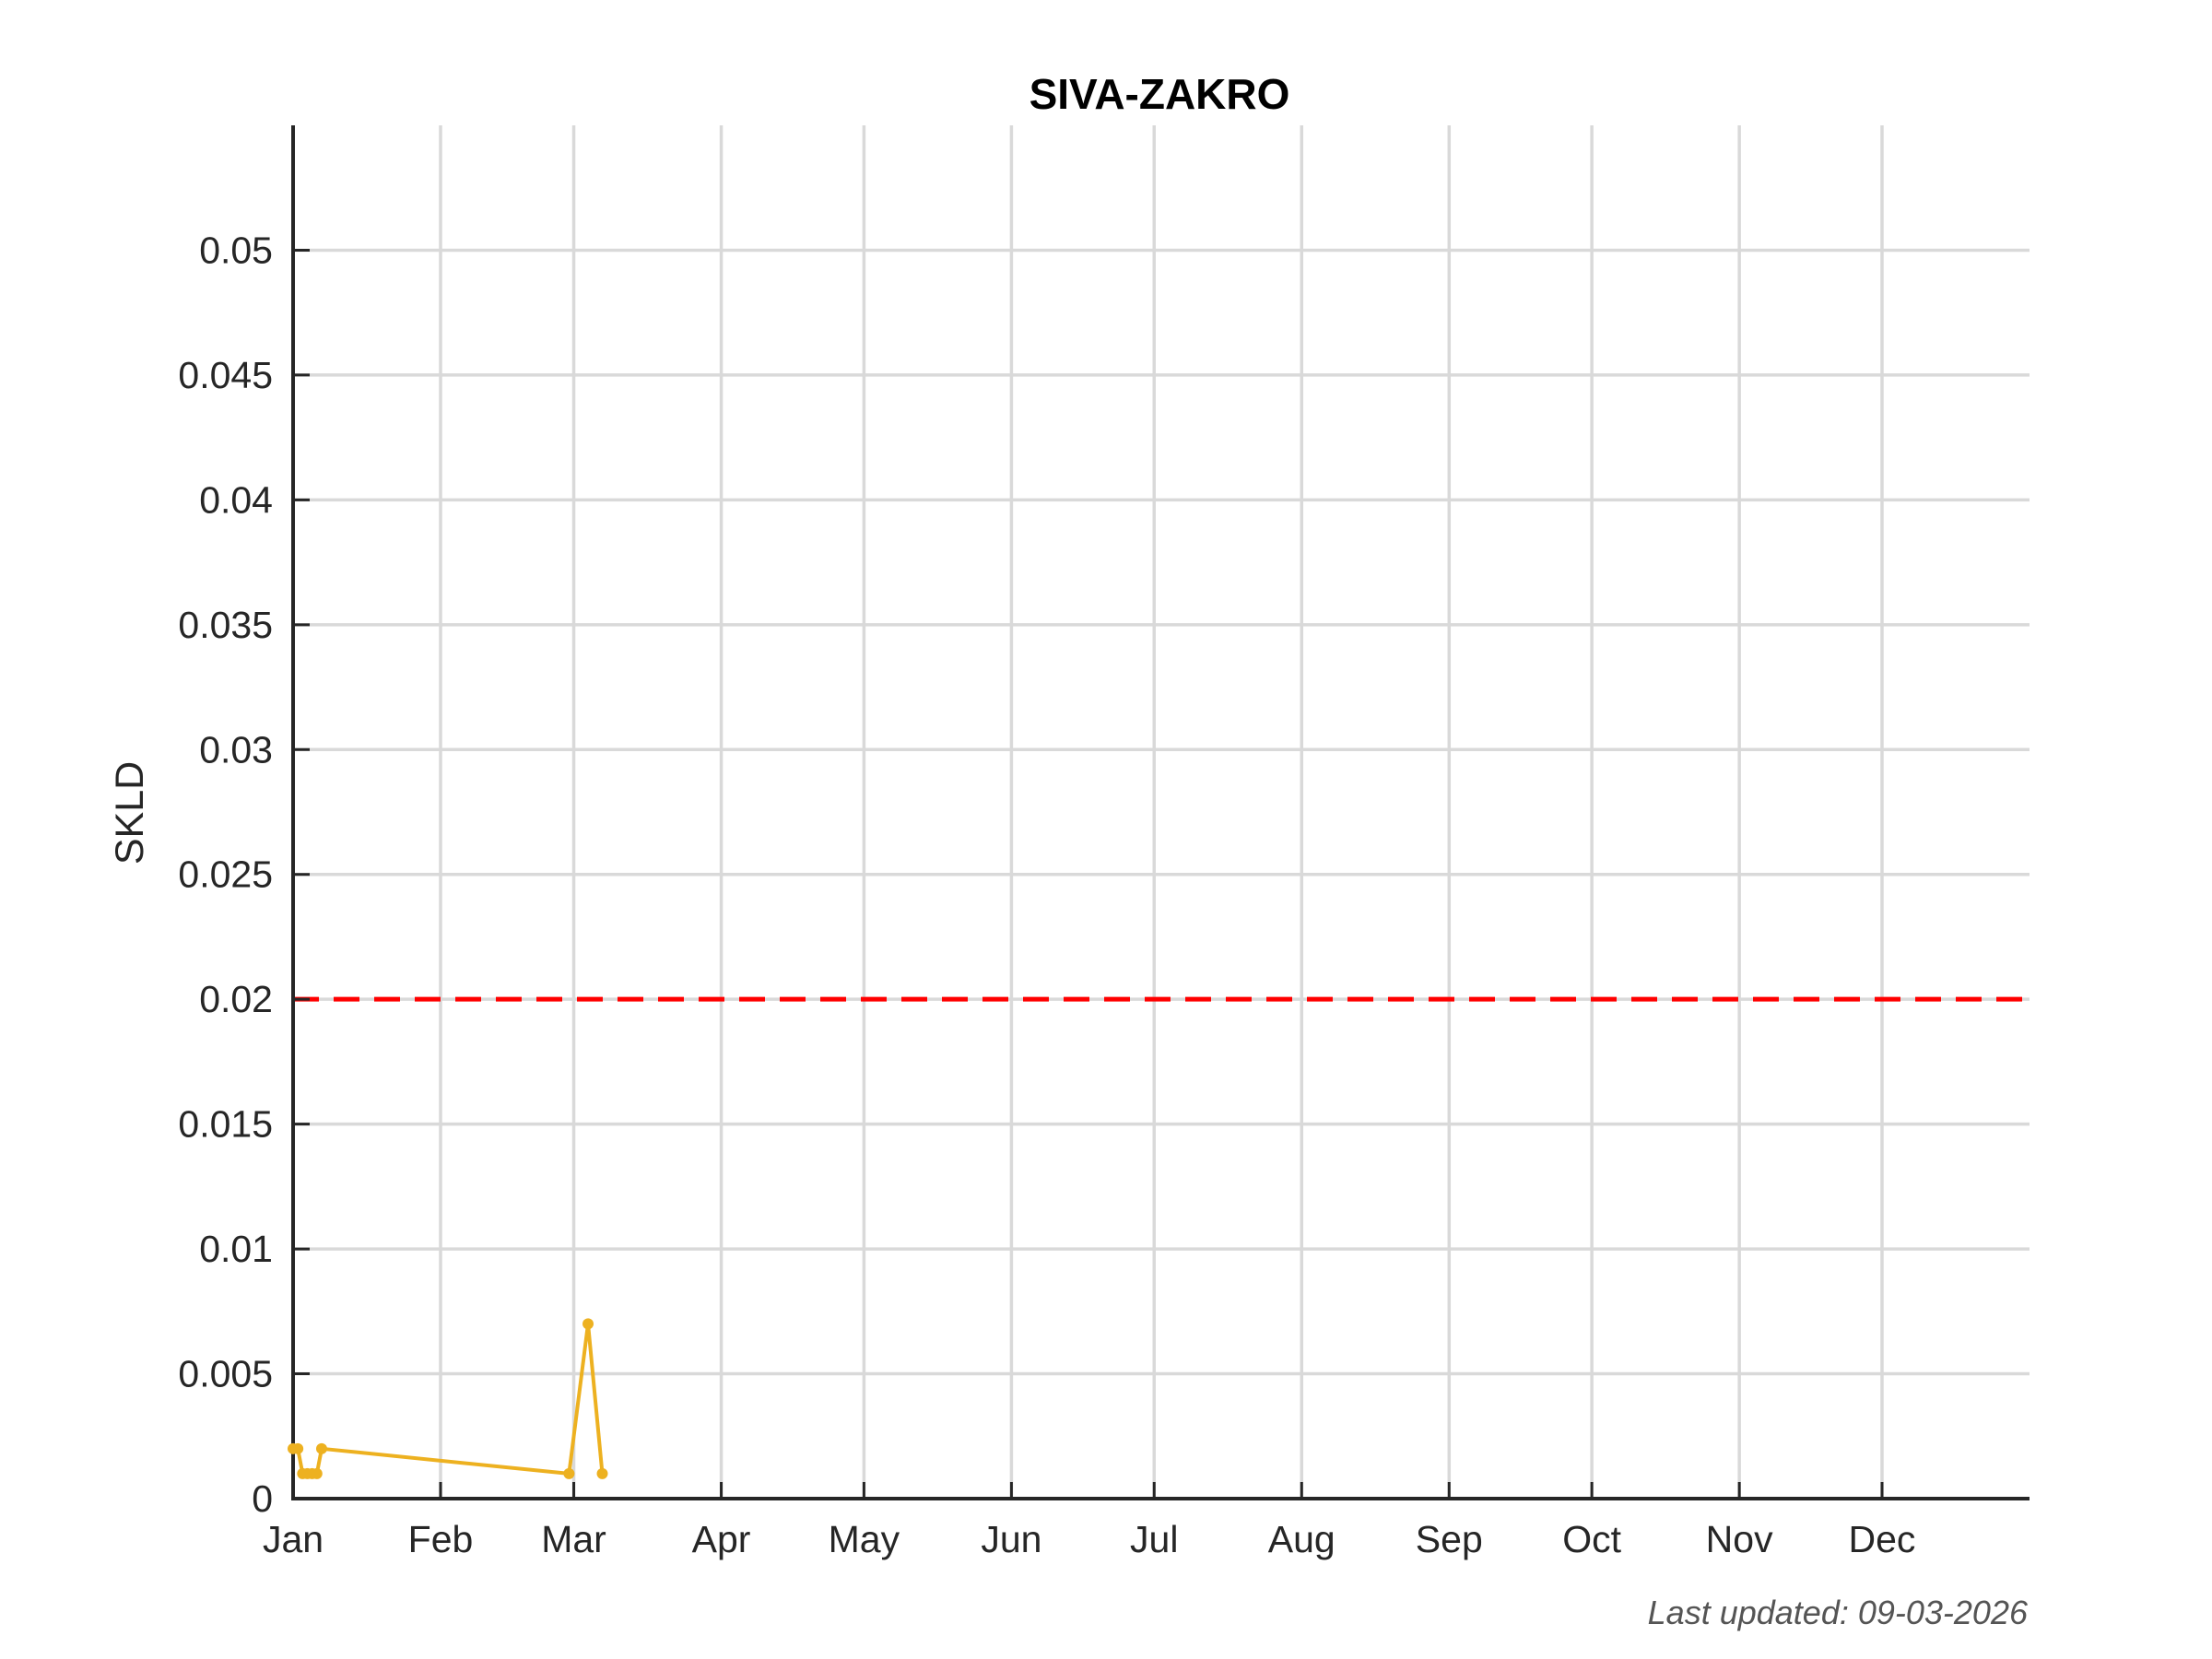 The width and height of the screenshot is (2212, 1659). Describe the element at coordinates (1449, 1539) in the screenshot. I see `x-tick-label: Sep` at that location.